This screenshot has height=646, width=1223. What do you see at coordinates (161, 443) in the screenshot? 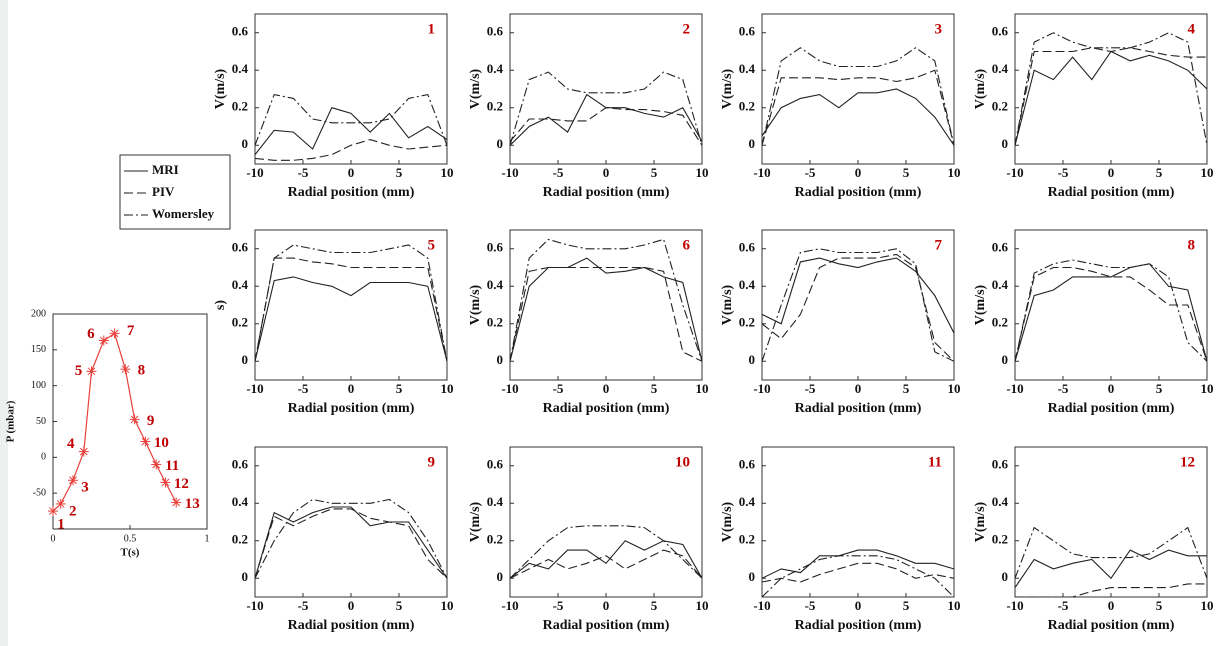
I see `point-label: 10` at bounding box center [161, 443].